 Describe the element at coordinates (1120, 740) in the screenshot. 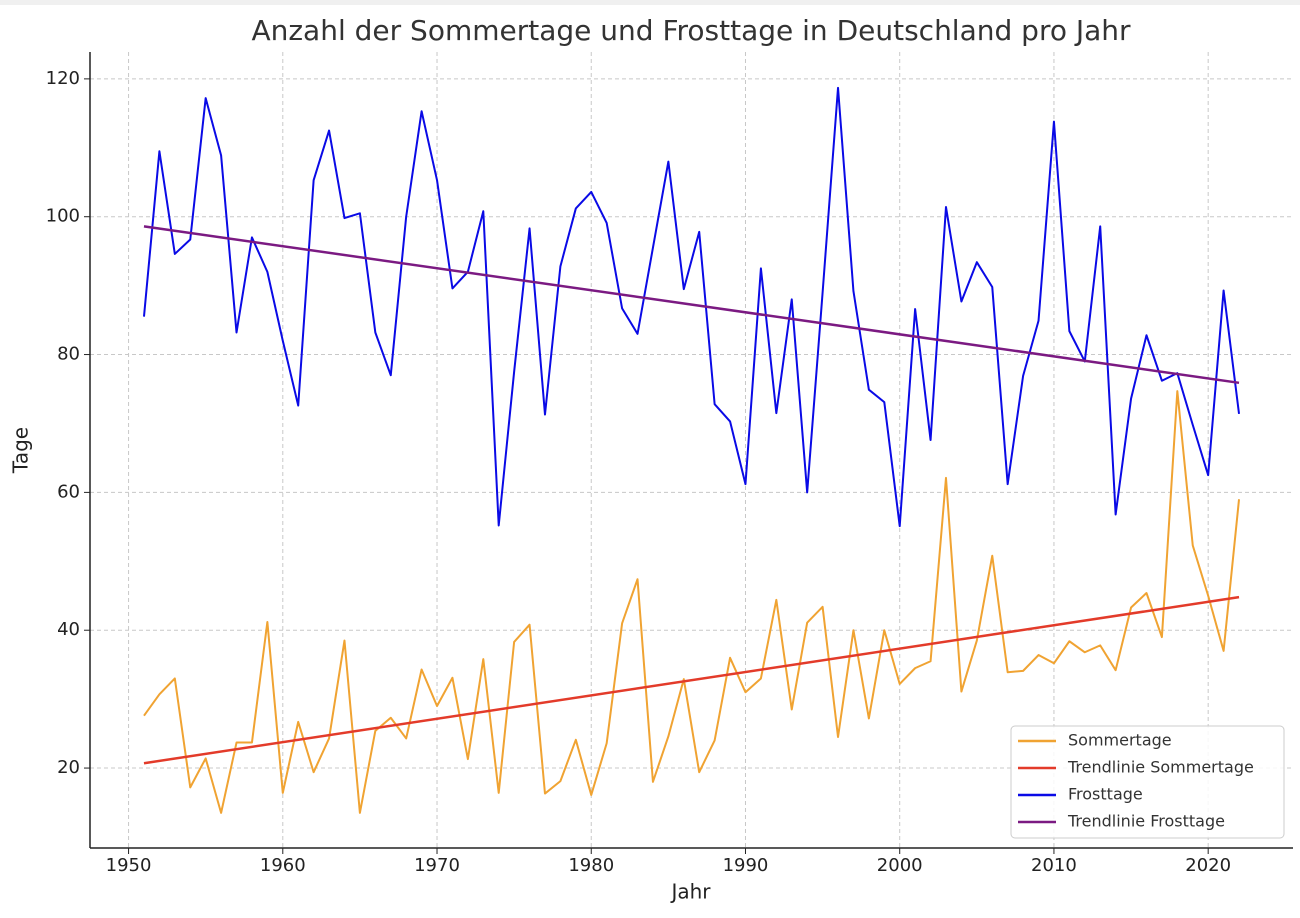

I see `legend-label: Sommertage` at that location.